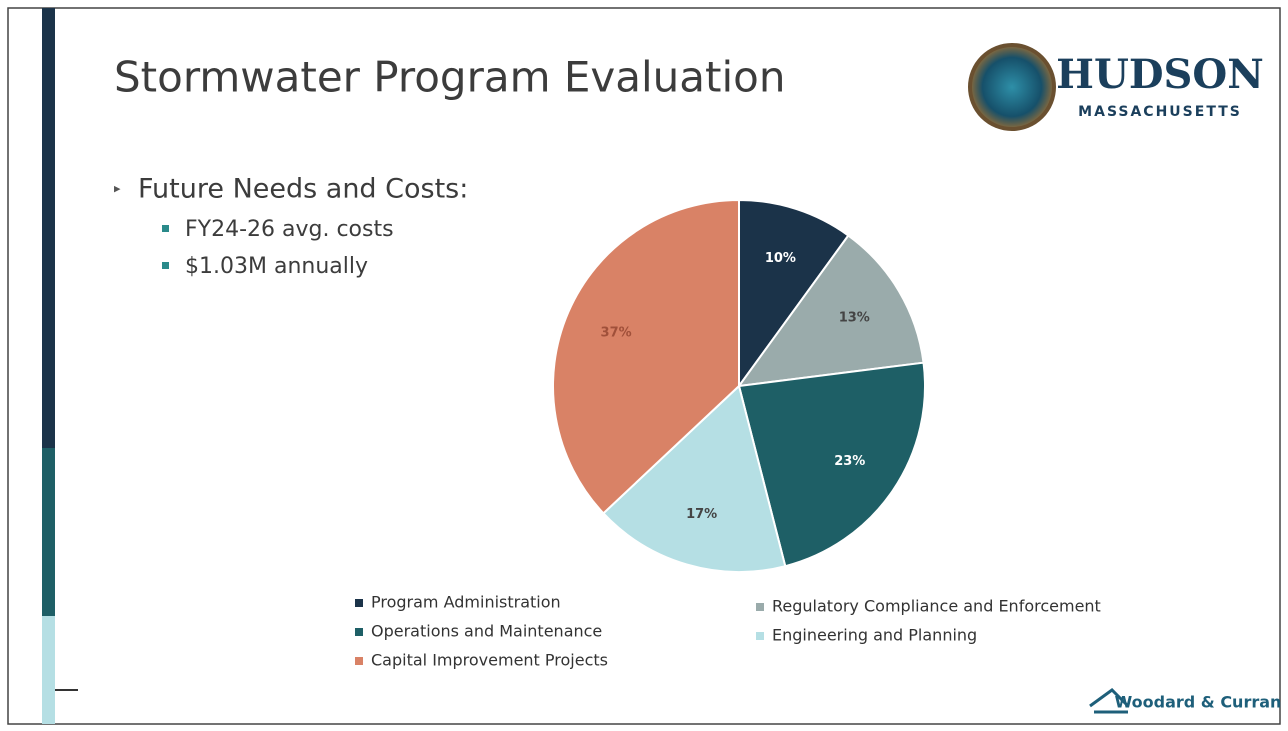 The image size is (1288, 731). I want to click on bullet: Future Needs and Costs:, so click(303, 189).